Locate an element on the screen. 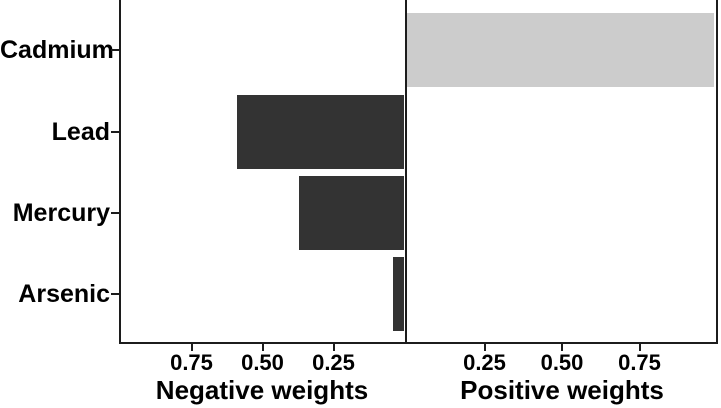 This screenshot has width=721, height=408. y-axis-tick-arsenic is located at coordinates (114, 293).